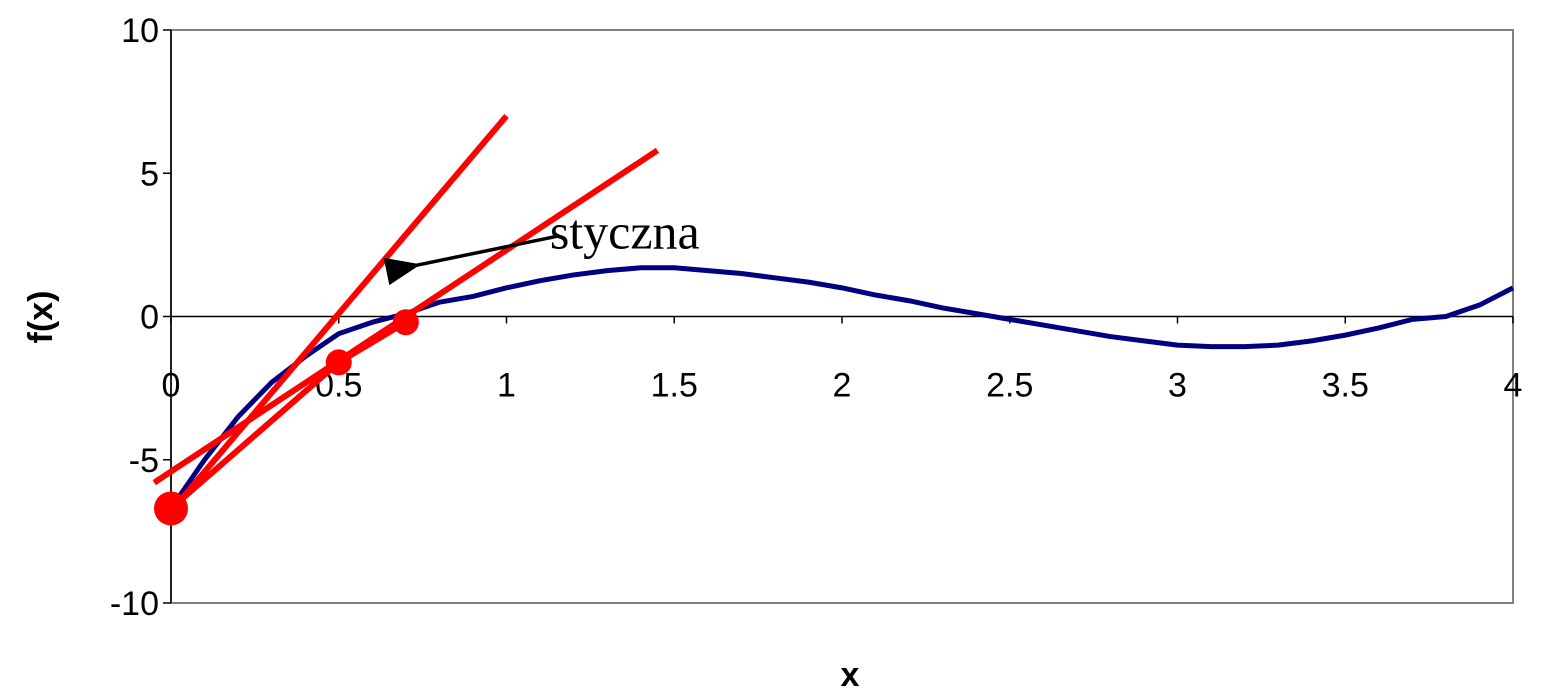 Image resolution: width=1541 pixels, height=695 pixels. Describe the element at coordinates (338, 314) in the screenshot. I see `tangent-line` at that location.